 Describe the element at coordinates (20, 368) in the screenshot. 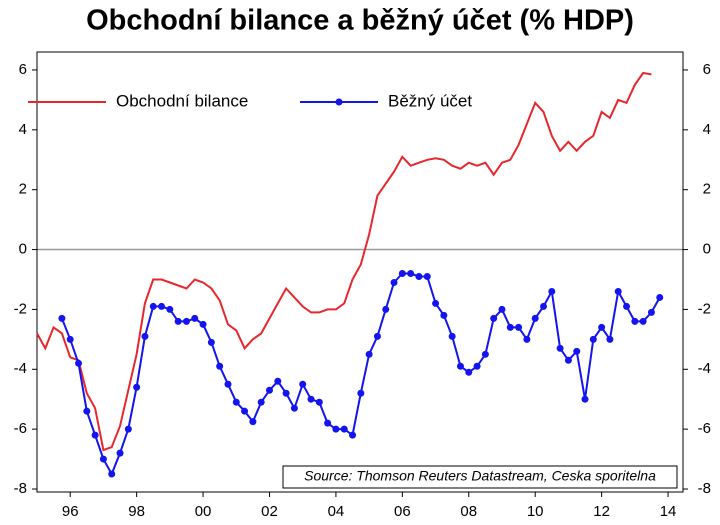

I see `y-tick-label: -4` at that location.